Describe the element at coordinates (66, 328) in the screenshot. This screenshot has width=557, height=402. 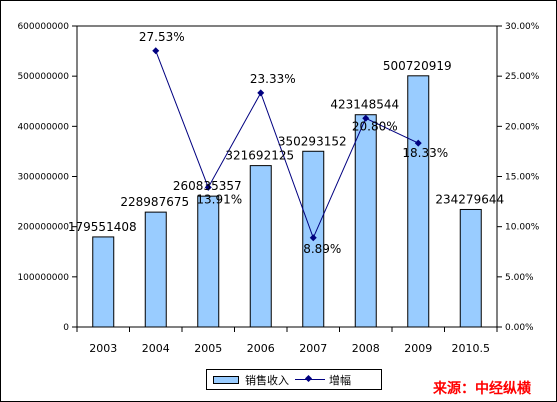
I see `left-tick-label: 0` at that location.